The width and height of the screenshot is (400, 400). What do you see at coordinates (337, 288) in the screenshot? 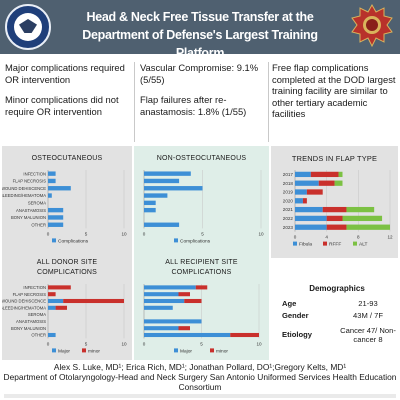
I see `demographics-title: Demographics` at bounding box center [337, 288].